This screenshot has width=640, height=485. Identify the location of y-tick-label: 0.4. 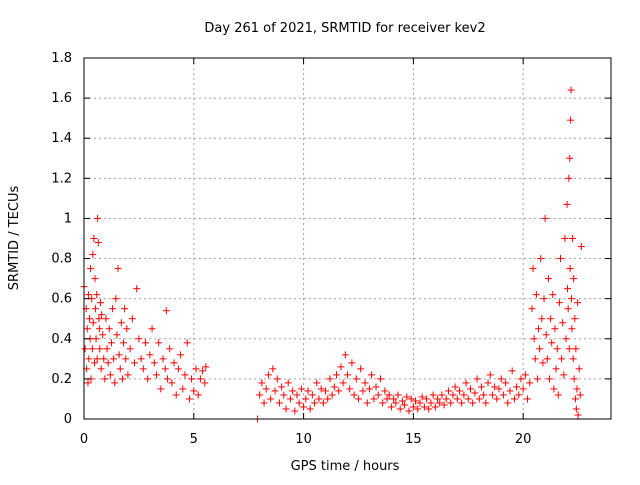
(61, 339).